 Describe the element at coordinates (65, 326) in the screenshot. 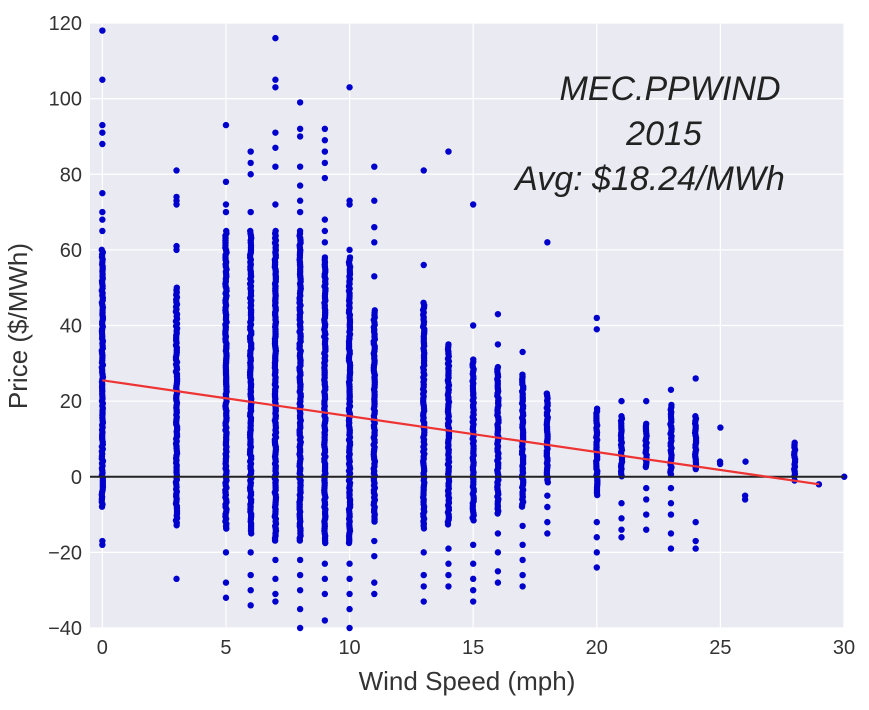

I see `y-tick-labels: −40 −20 0 20 40 60 80 100 120` at that location.